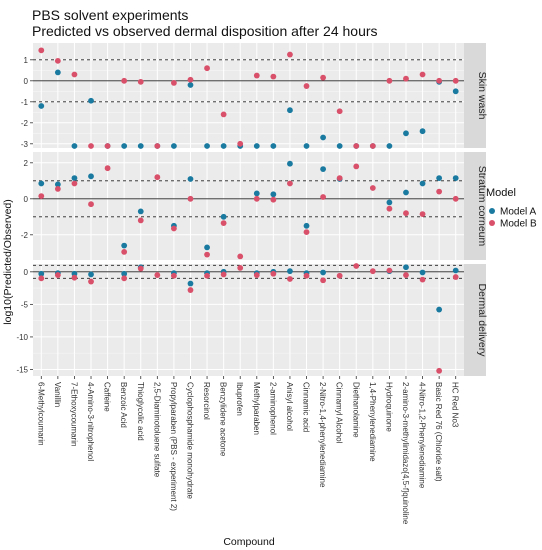  What do you see at coordinates (73, 414) in the screenshot?
I see `x-tick-label: 7-Ethoxycoumarin` at bounding box center [73, 414].